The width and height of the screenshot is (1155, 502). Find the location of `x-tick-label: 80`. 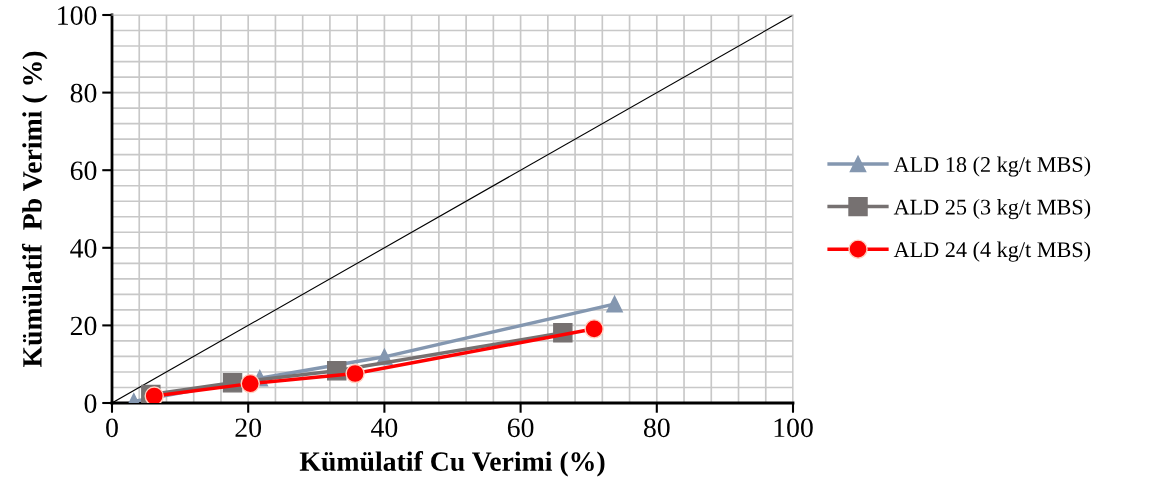

x-tick-label: 80 is located at coordinates (656, 428).